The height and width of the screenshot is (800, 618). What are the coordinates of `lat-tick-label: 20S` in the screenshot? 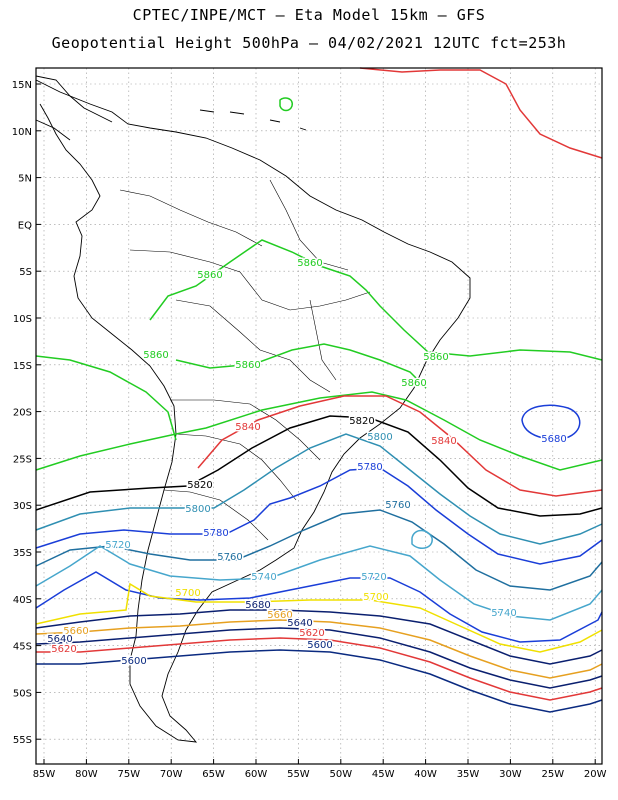 It's located at (22, 413).